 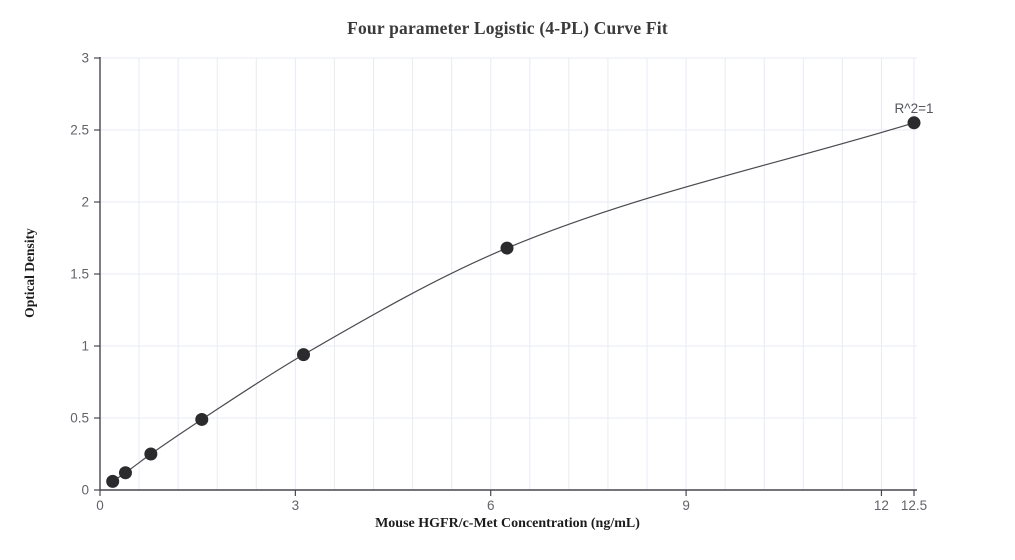 I want to click on chart-title: Four parameter Logistic (4-PL) Curve Fit, so click(x=507, y=28).